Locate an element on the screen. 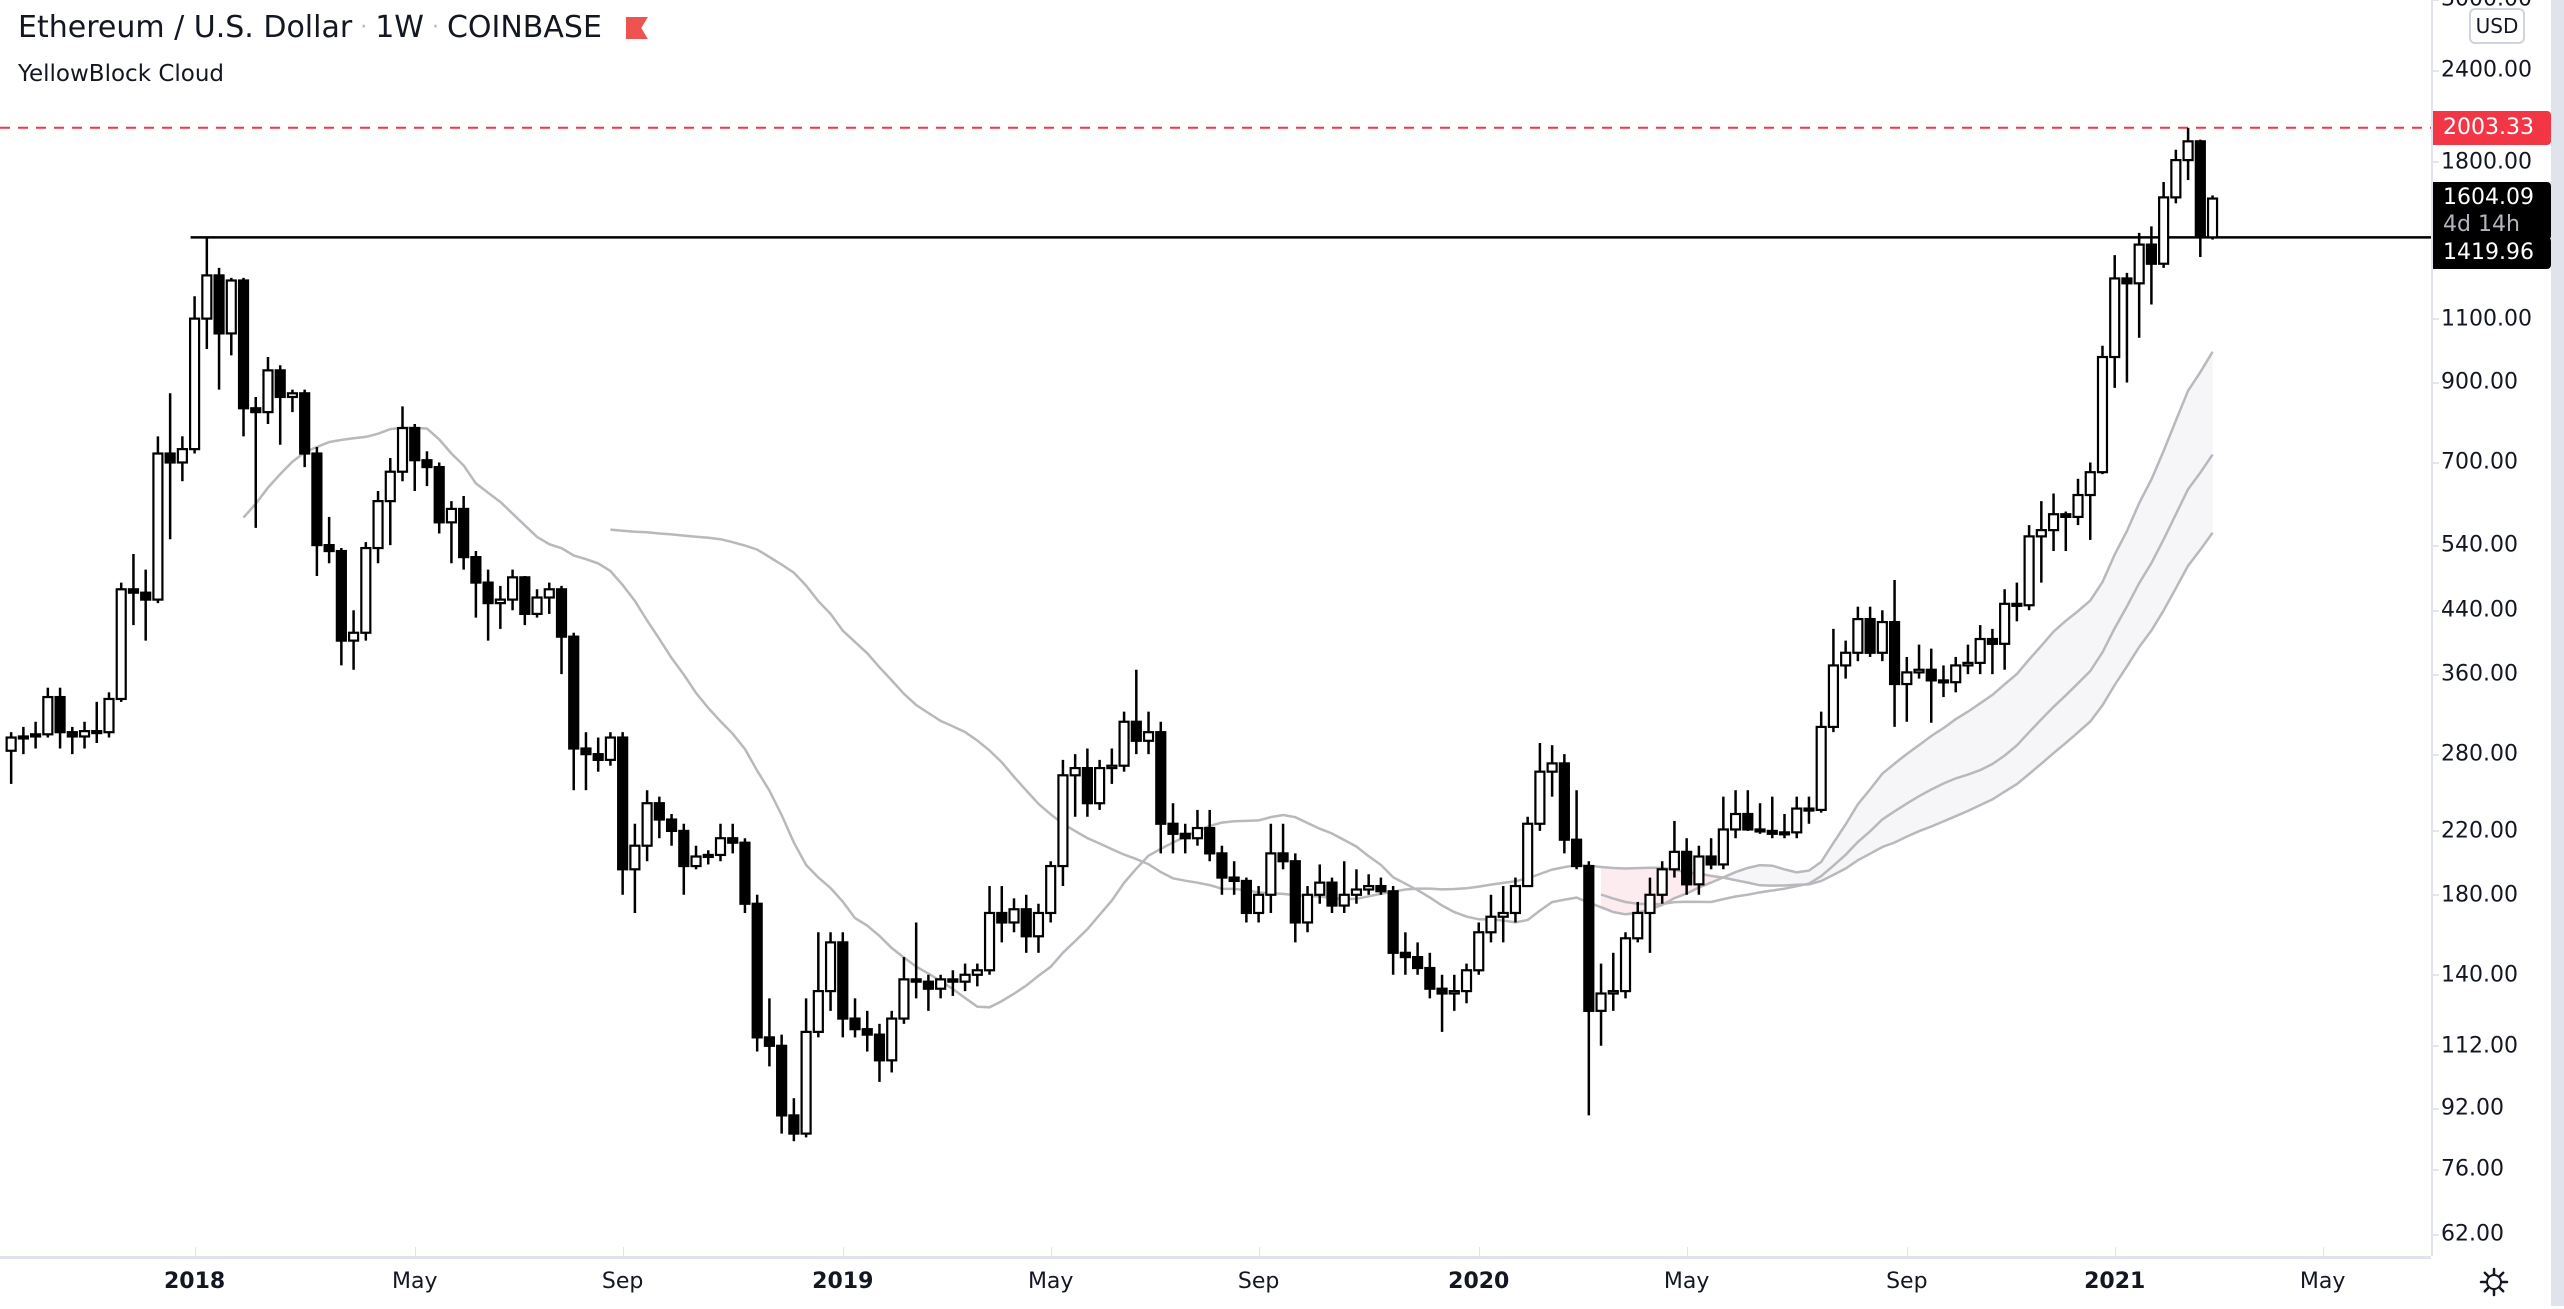 The height and width of the screenshot is (1309, 2564). time-axis: 2018 May Sep 2019 May Sep 2020 May Sep 2021 May is located at coordinates (1215, 1278).